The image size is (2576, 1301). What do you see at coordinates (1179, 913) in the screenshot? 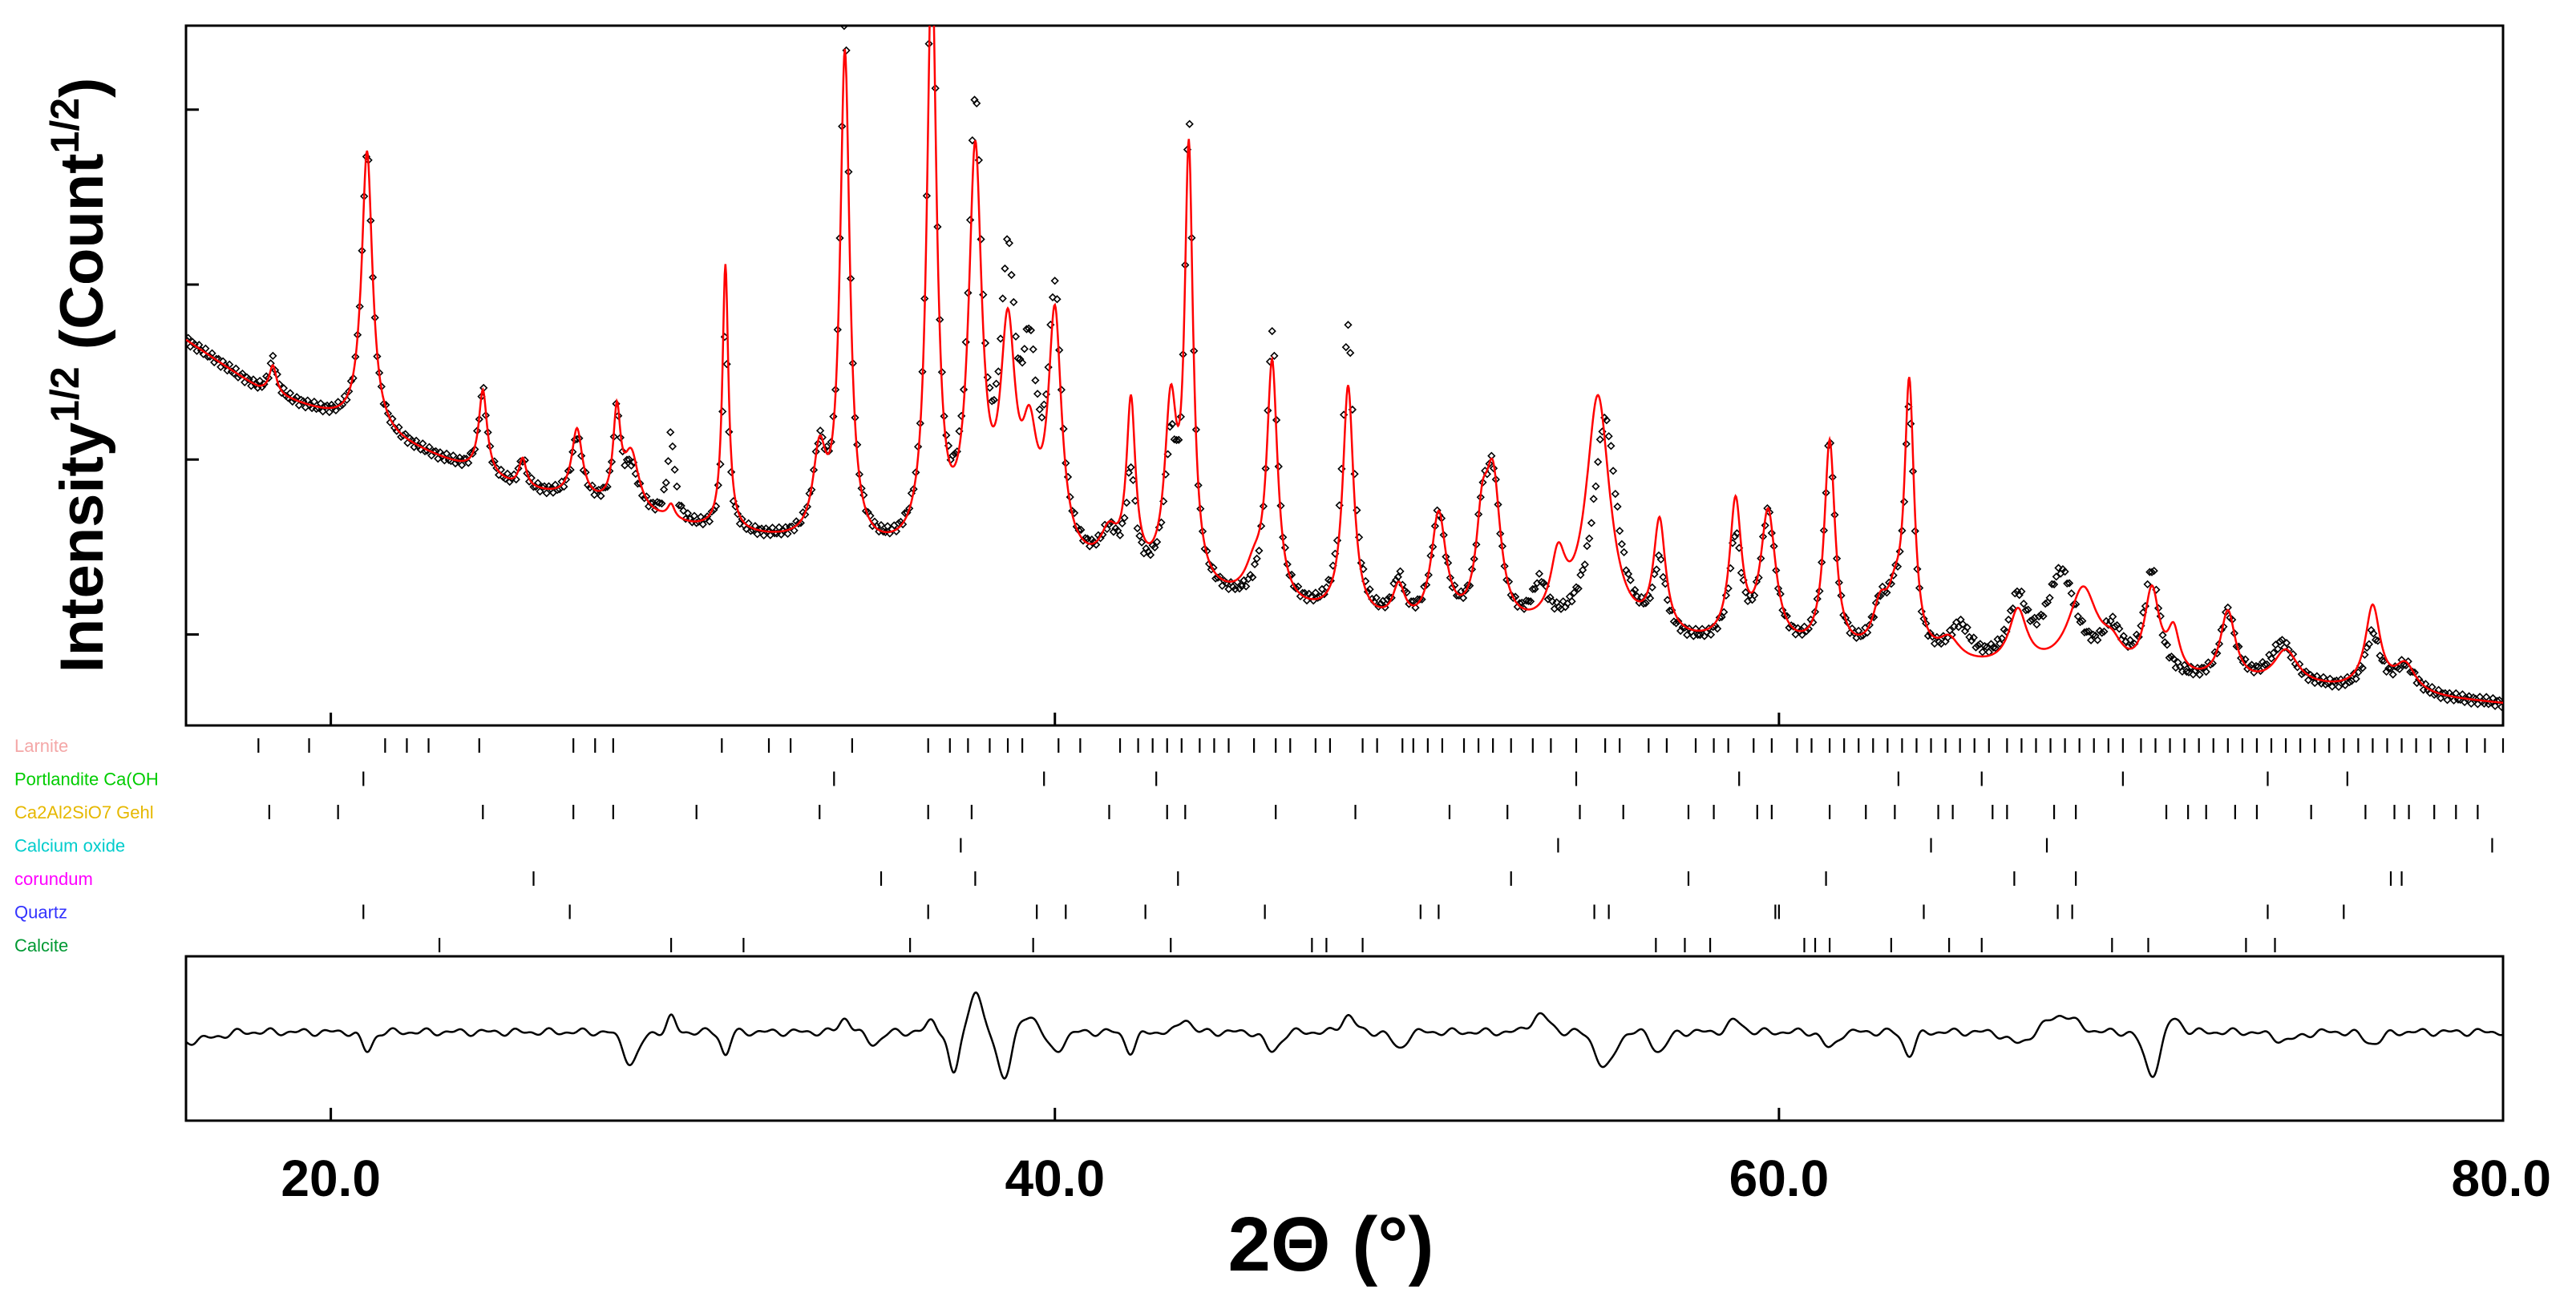
I see `phase-row: Quartz` at bounding box center [1179, 913].